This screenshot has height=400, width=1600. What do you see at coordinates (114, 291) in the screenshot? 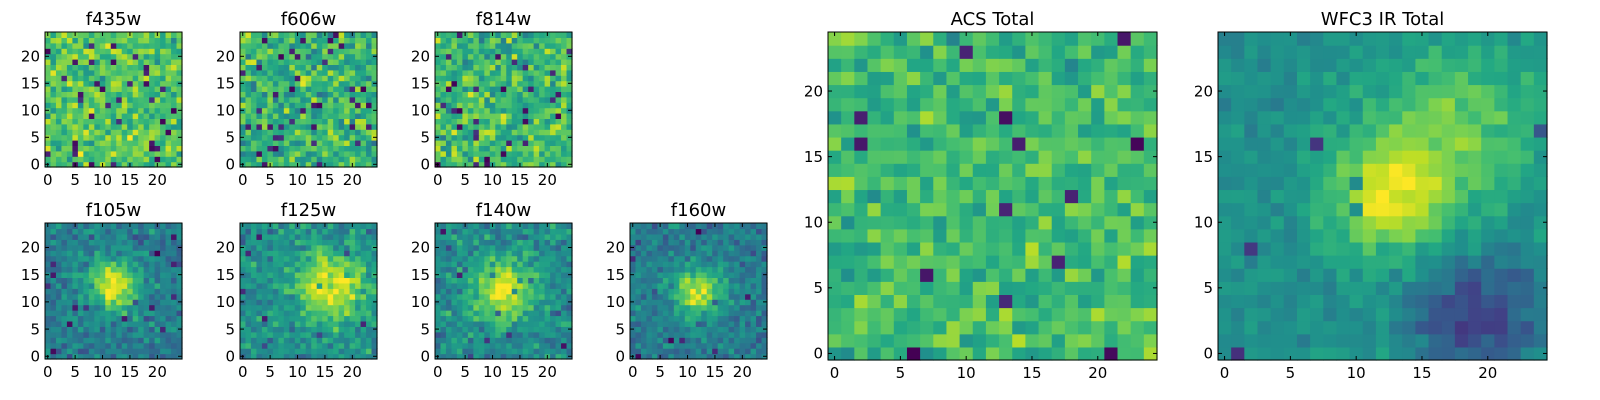
I see `heatmap-cells` at bounding box center [114, 291].